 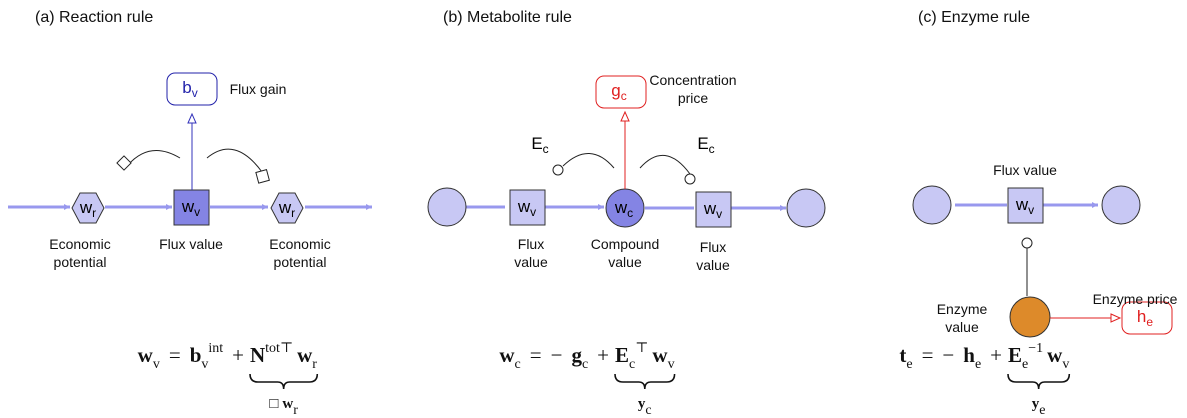 What do you see at coordinates (702, 143) in the screenshot?
I see `node-main: E` at bounding box center [702, 143].